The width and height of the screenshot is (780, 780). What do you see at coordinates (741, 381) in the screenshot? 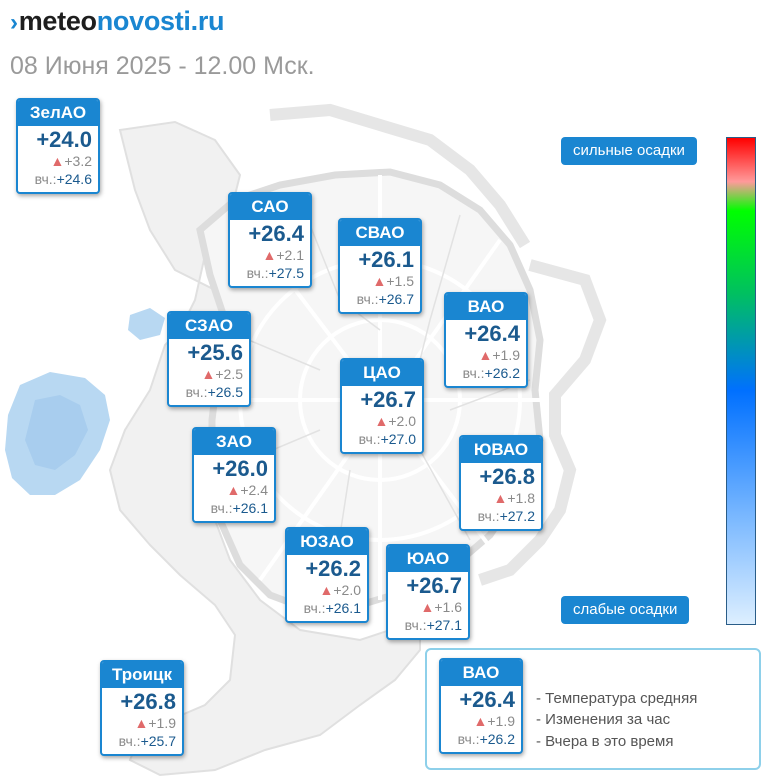
I see `precipitation-scale` at bounding box center [741, 381].